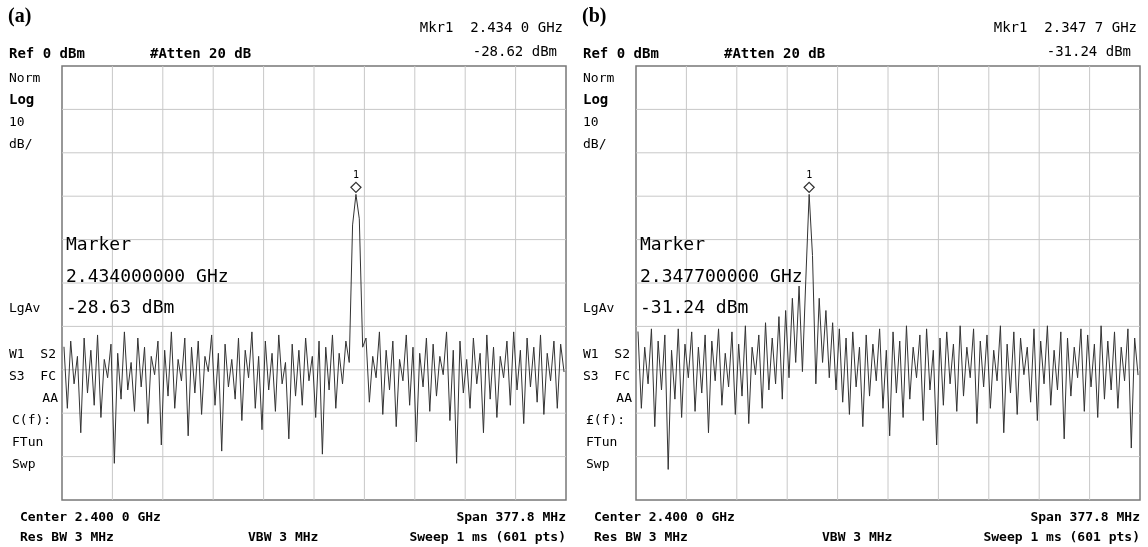 Image resolution: width=1148 pixels, height=547 pixels. Describe the element at coordinates (514, 51) in the screenshot. I see `text: -28.62 dBm` at that location.